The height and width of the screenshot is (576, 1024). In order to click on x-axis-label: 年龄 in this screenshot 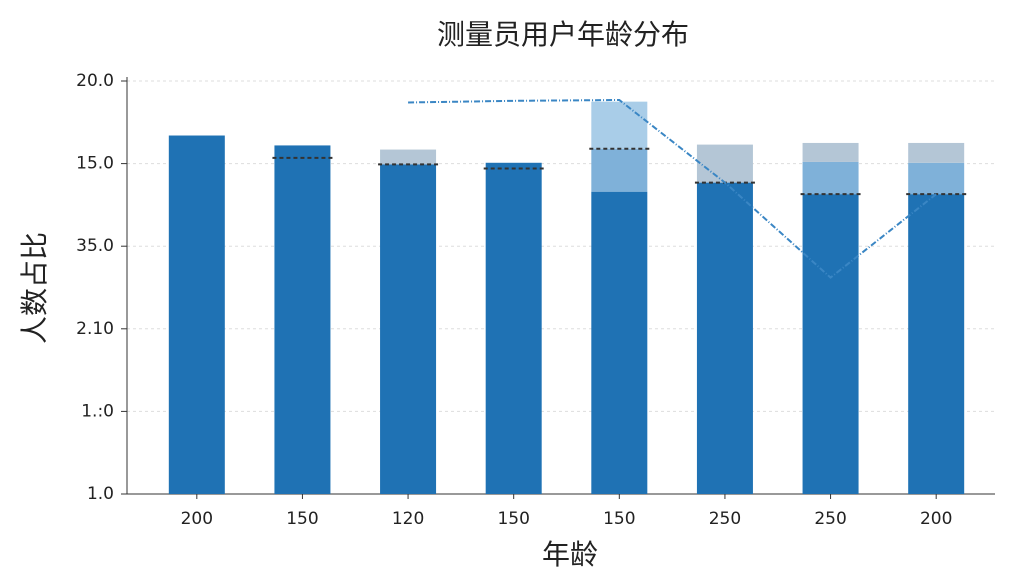, I will do `click(570, 554)`.